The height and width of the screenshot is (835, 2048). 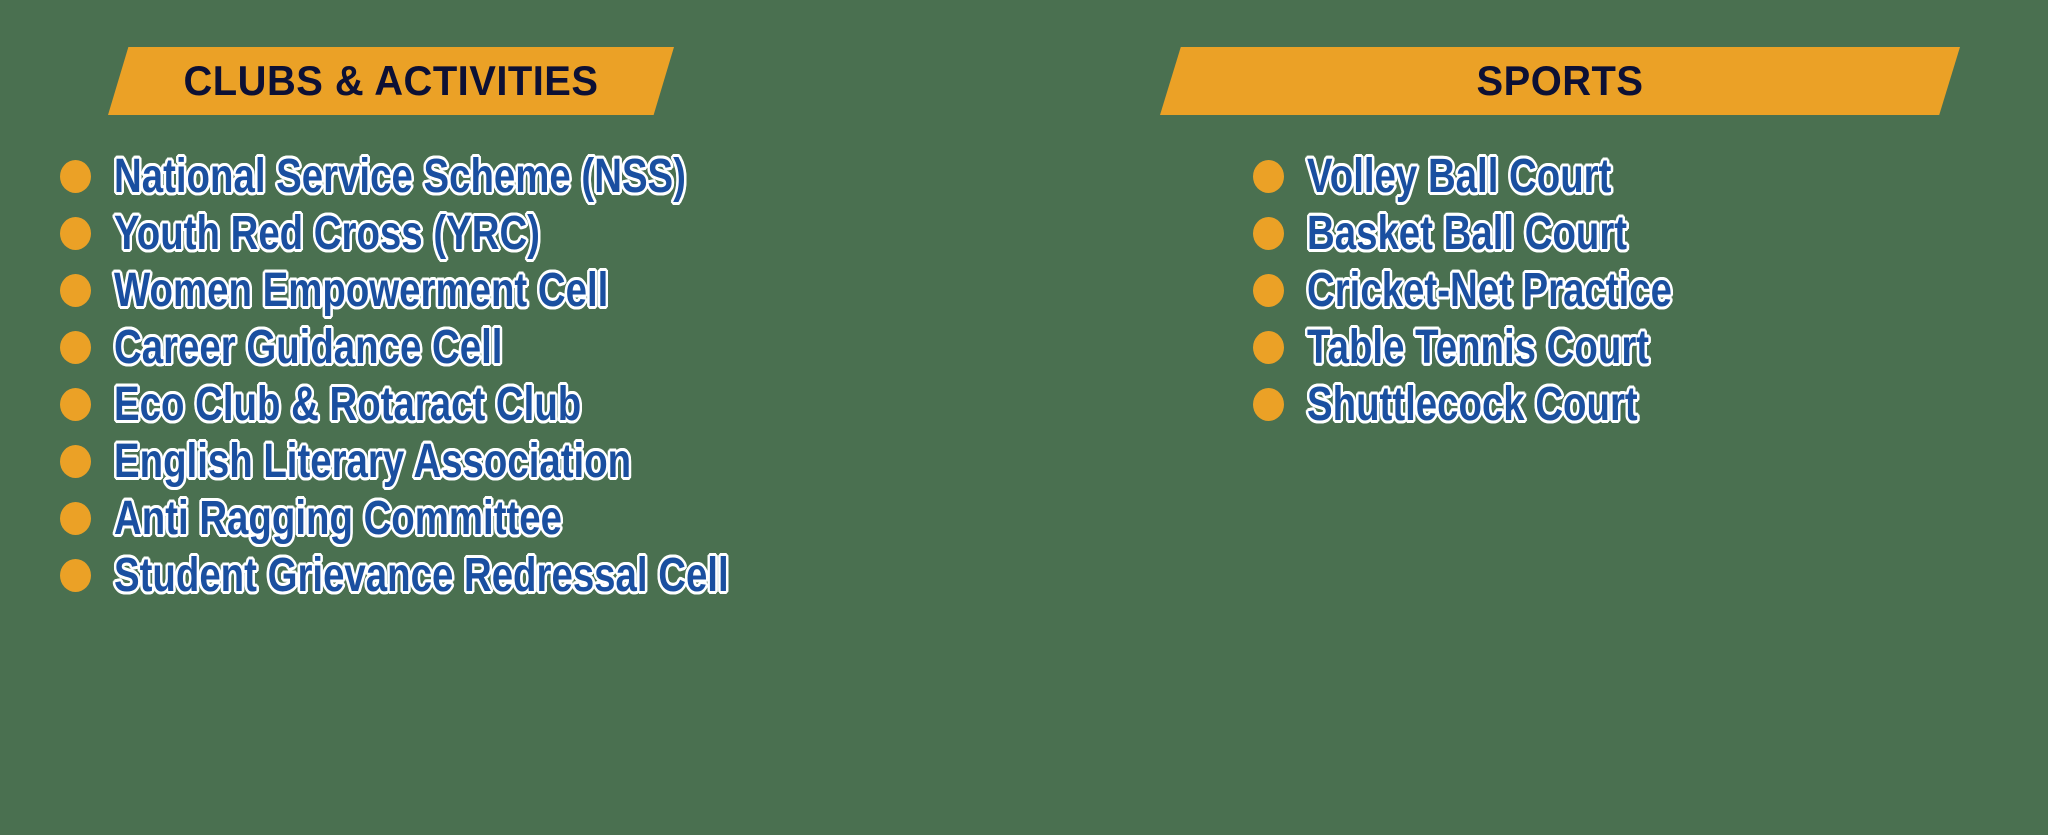 What do you see at coordinates (1472, 404) in the screenshot?
I see `list-item-label: Shuttlecock Court` at bounding box center [1472, 404].